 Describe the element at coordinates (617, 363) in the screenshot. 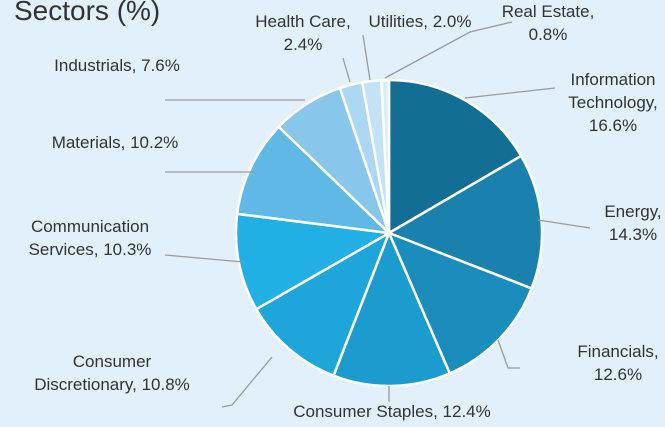

I see `slice-label: Financials, 12.6%` at that location.